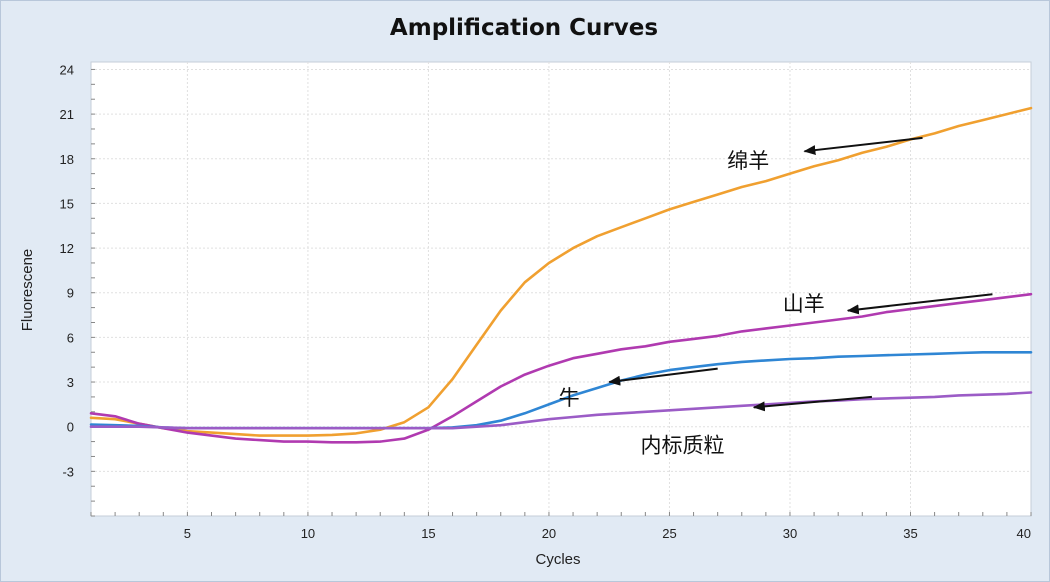 The image size is (1050, 582). What do you see at coordinates (70, 427) in the screenshot?
I see `y-tick-label: 0` at bounding box center [70, 427].